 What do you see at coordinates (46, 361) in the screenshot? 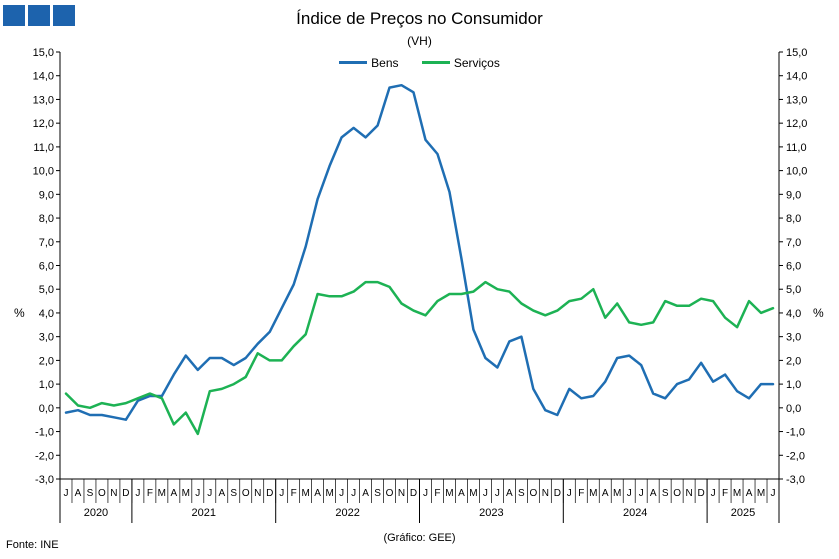
I see `y-tick-label-left: 2,0` at bounding box center [46, 361].